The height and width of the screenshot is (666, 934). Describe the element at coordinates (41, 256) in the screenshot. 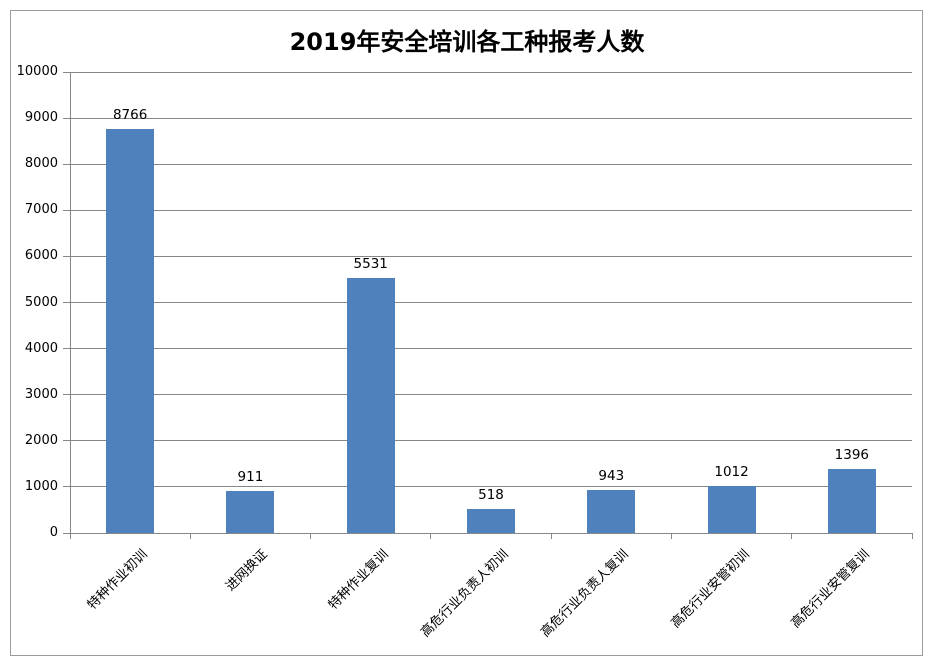

I see `y-tick-label: 6000` at that location.